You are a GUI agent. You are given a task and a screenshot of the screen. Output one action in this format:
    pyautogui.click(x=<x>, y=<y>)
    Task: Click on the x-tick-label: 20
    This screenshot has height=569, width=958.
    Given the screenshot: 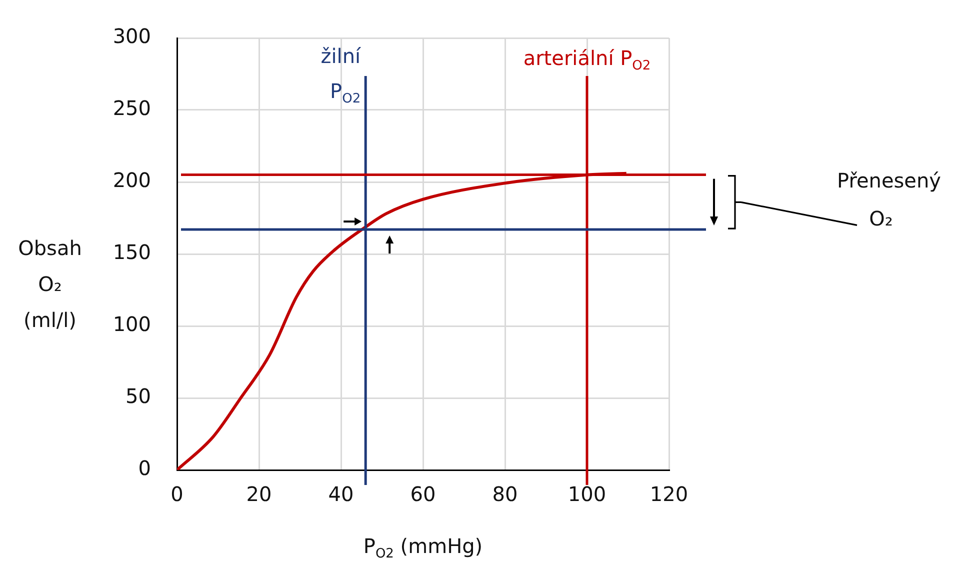 What is the action you would take?
    pyautogui.click(x=259, y=494)
    